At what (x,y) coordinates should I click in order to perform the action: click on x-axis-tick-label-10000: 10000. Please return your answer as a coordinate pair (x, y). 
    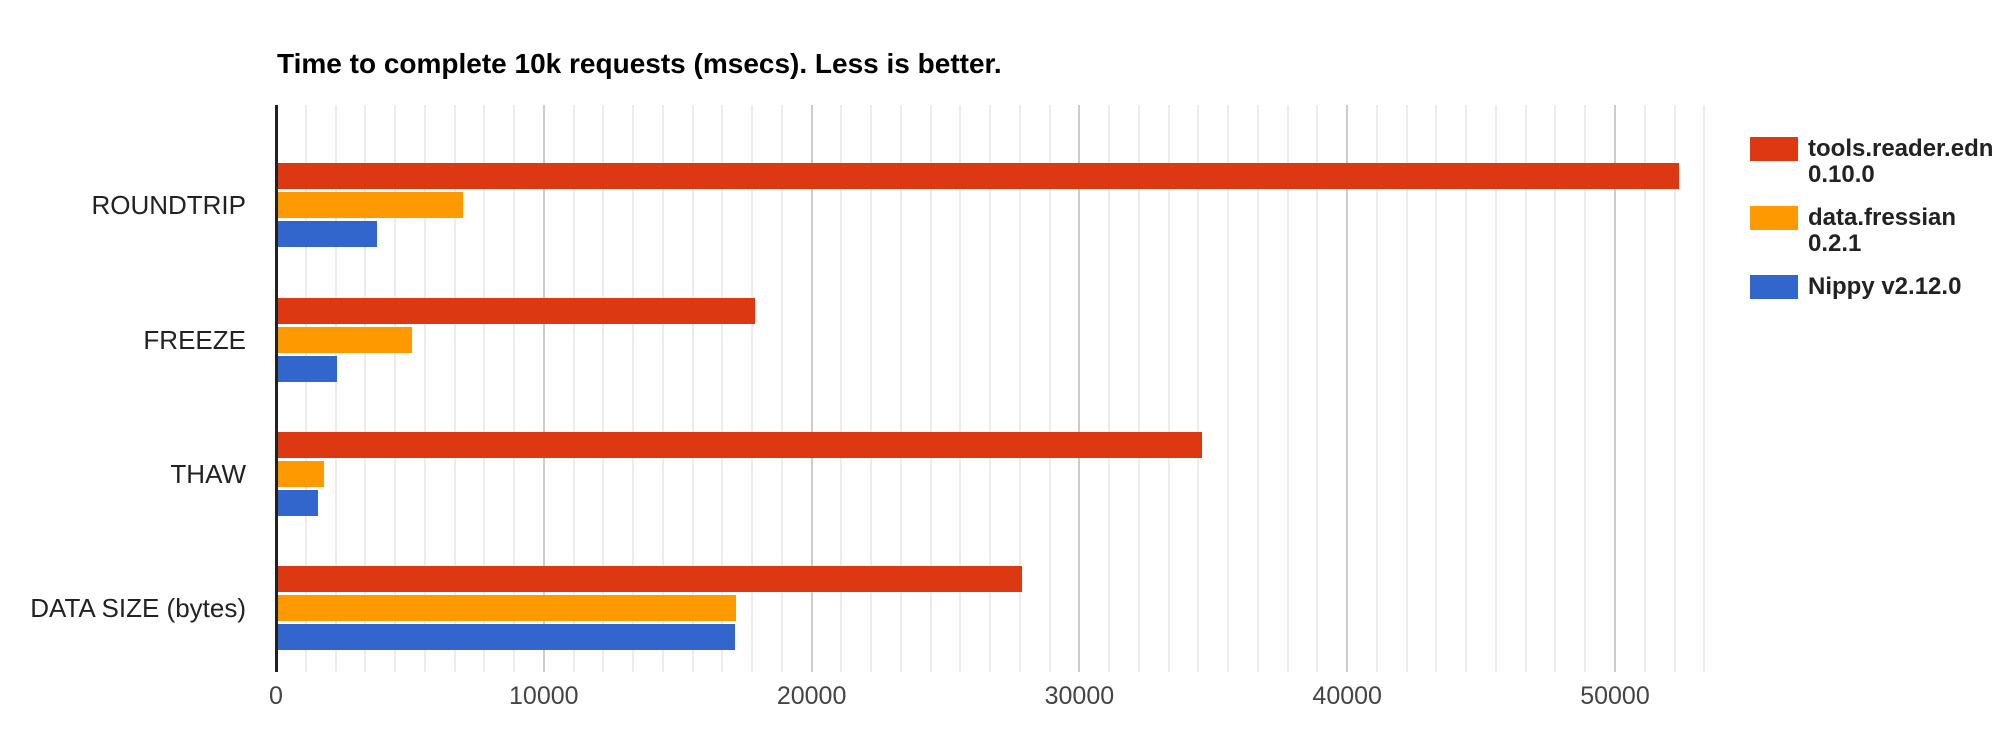
    Looking at the image, I should click on (544, 696).